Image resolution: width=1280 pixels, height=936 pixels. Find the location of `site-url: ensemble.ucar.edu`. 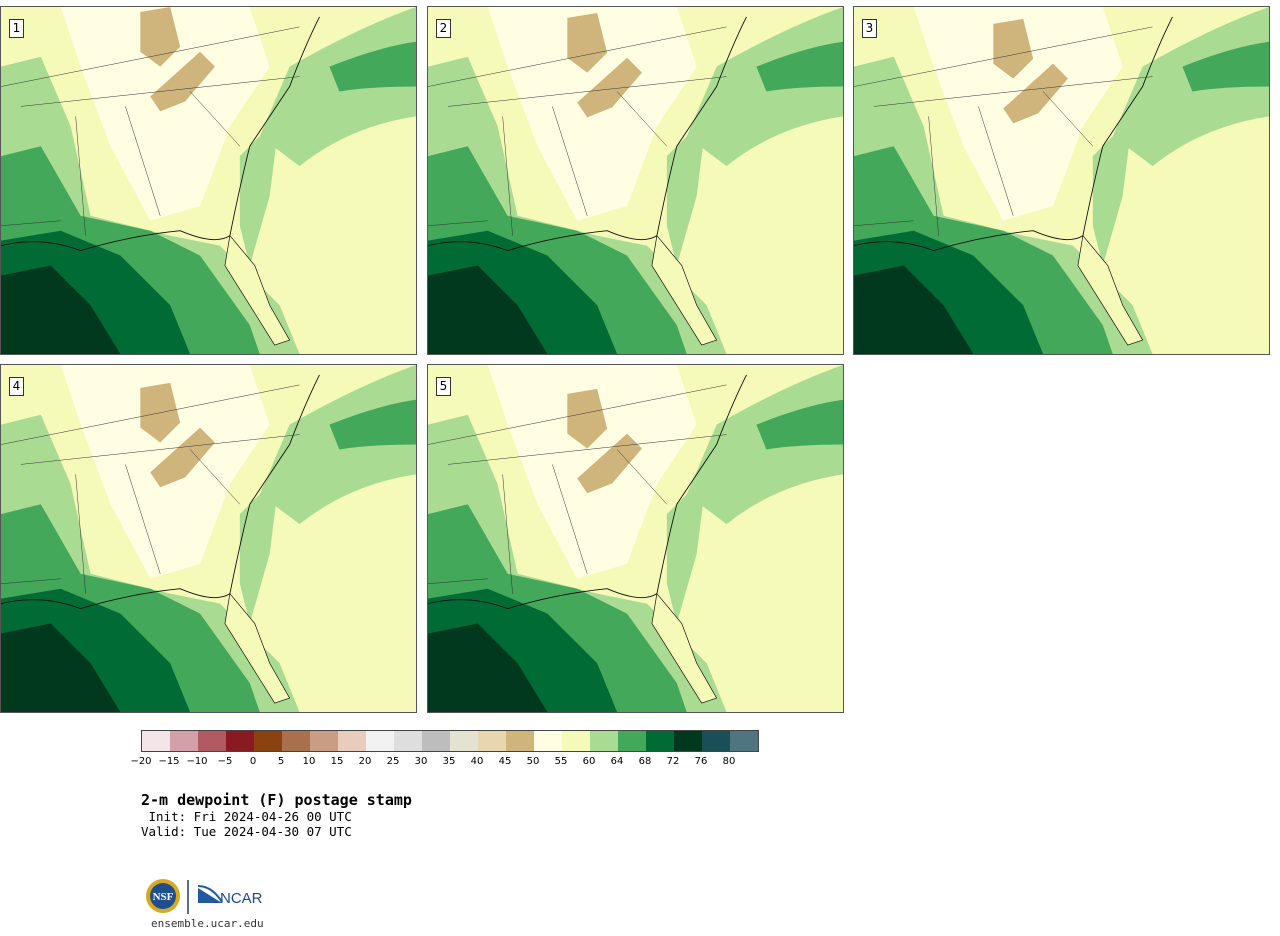

site-url: ensemble.ucar.edu is located at coordinates (207, 923).